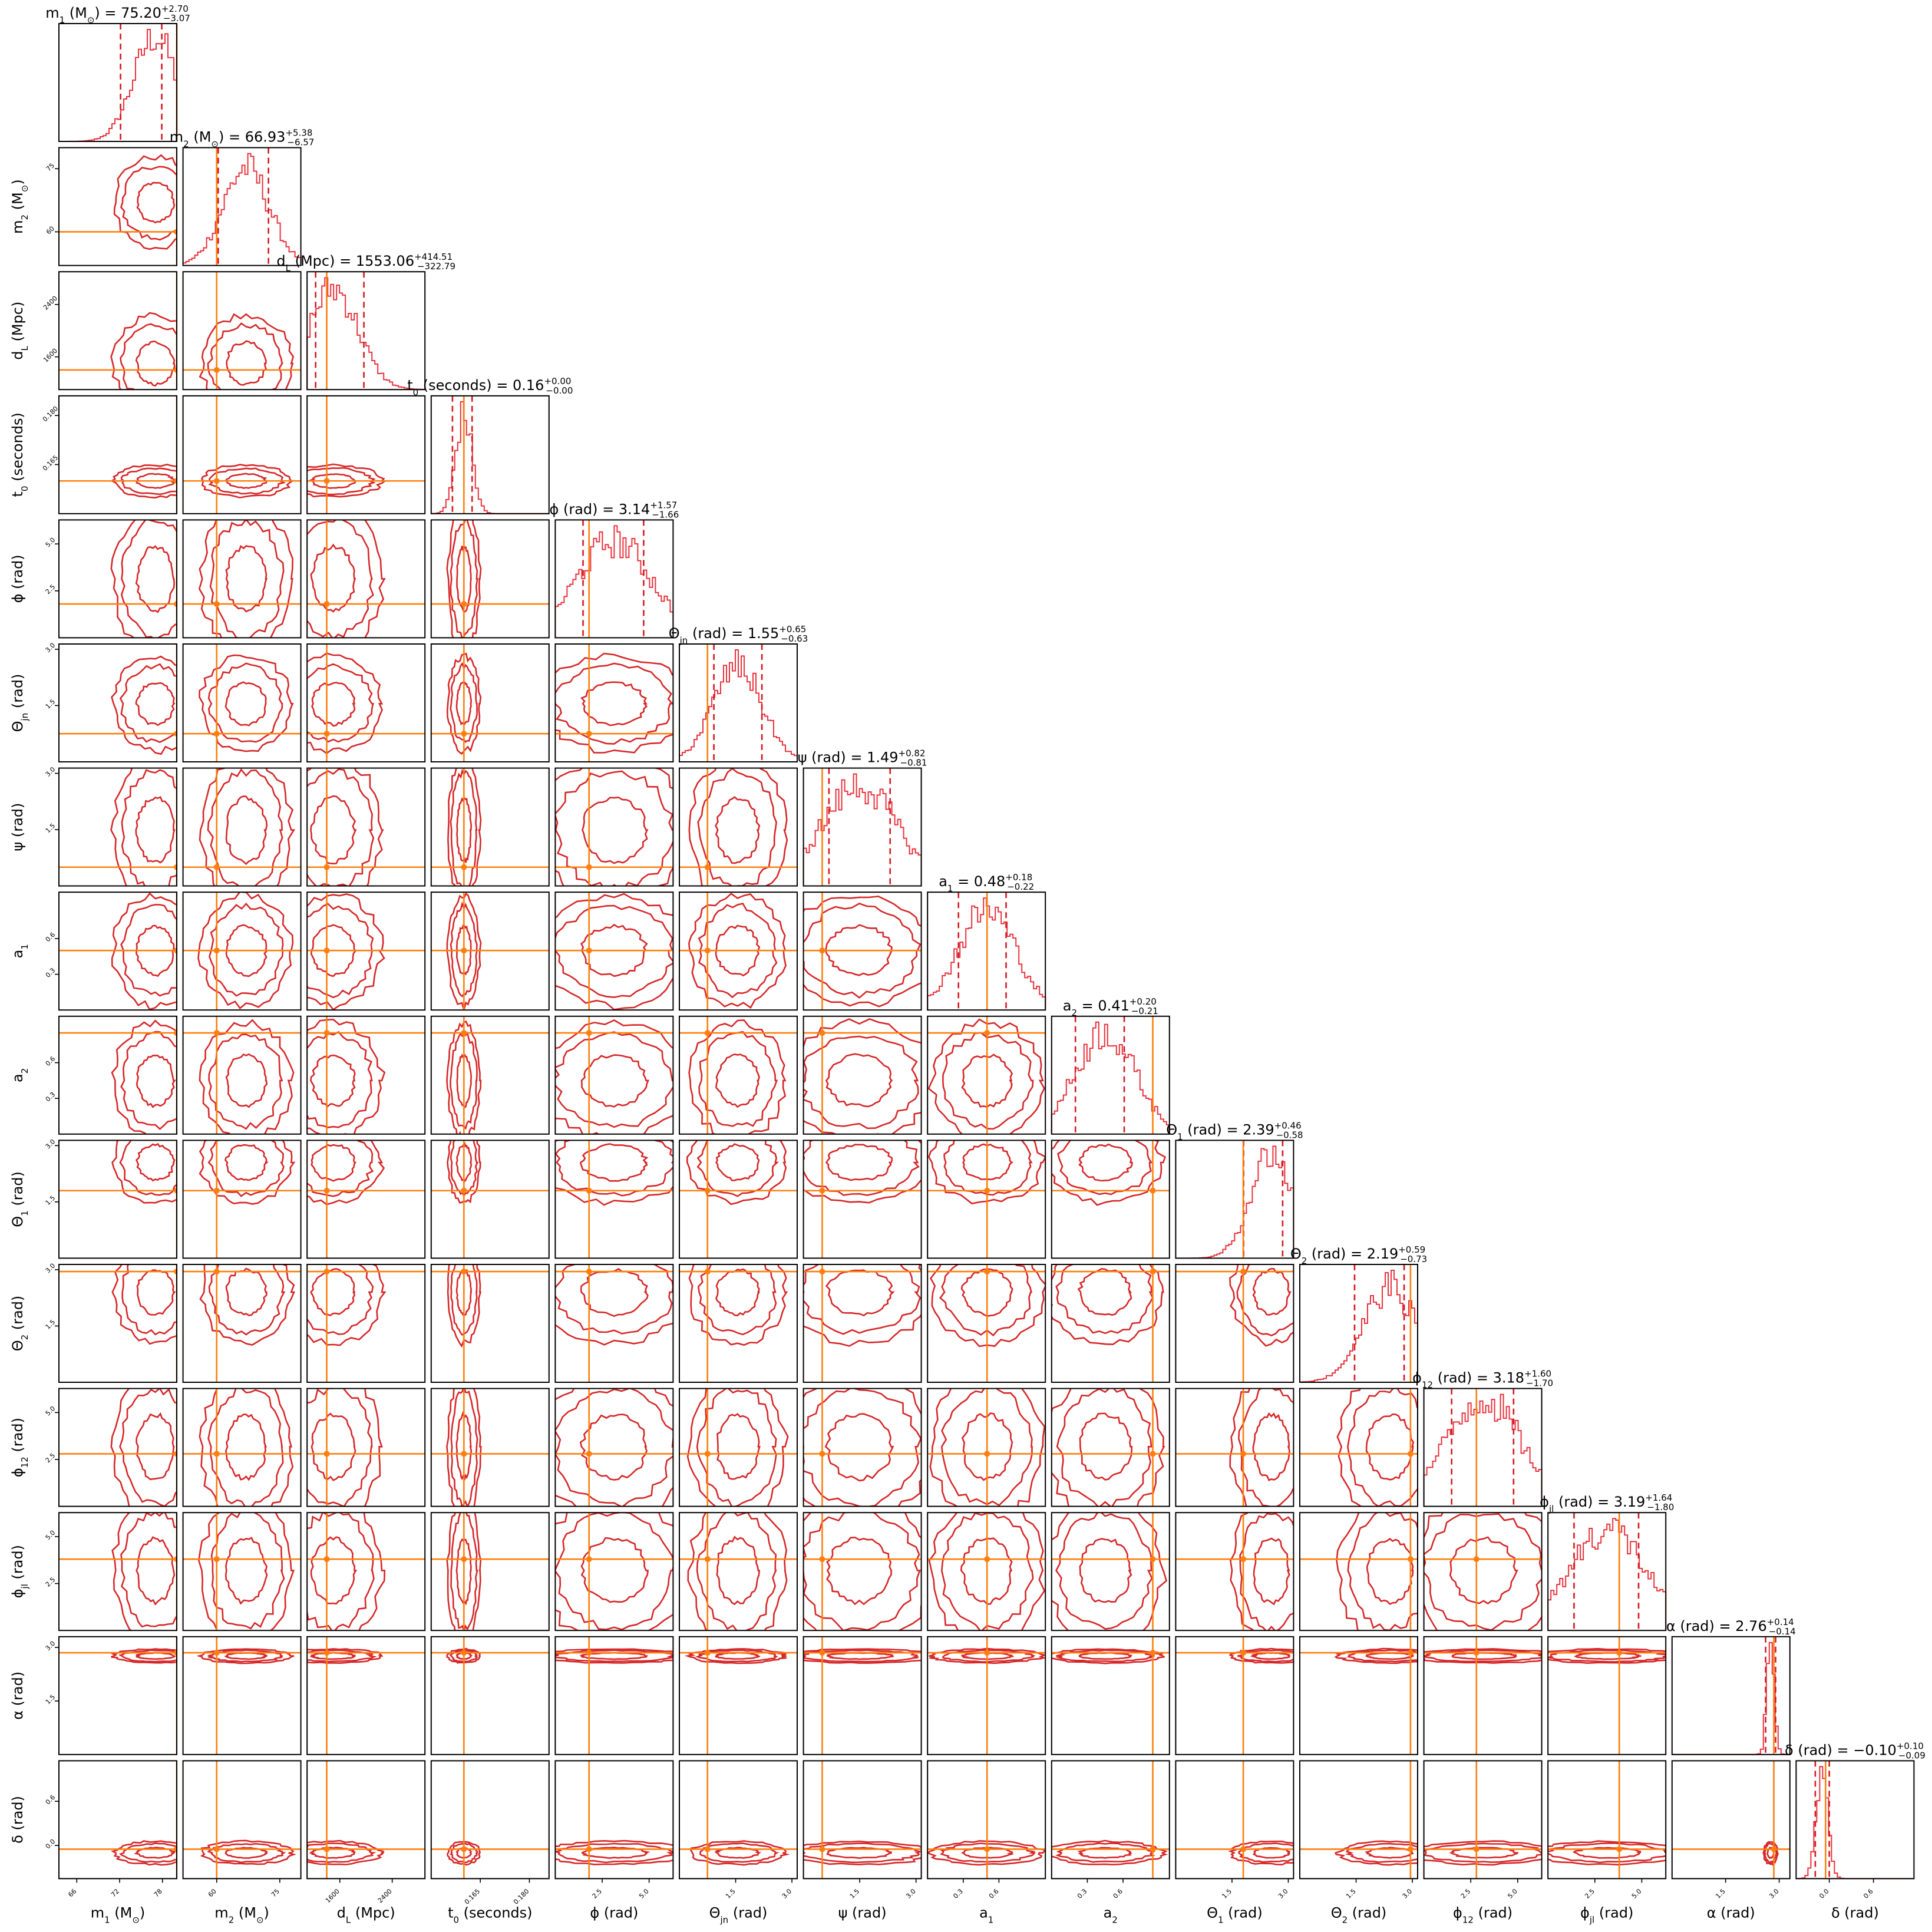  I want to click on contour-panel-m2-t0, so click(242, 455).